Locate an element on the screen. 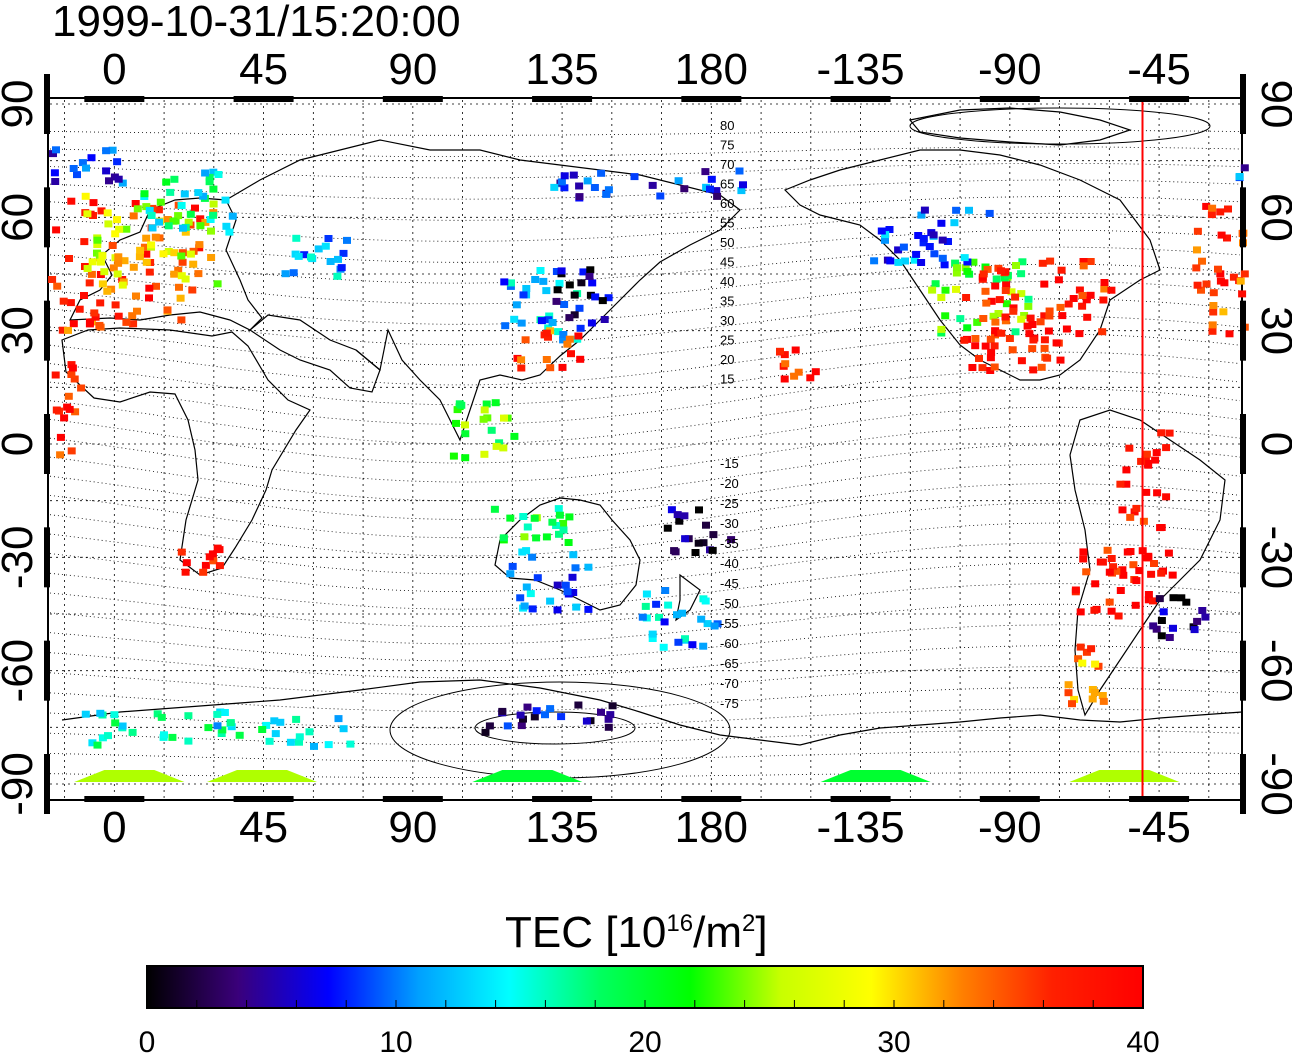  contour-label: -55 is located at coordinates (729, 623).